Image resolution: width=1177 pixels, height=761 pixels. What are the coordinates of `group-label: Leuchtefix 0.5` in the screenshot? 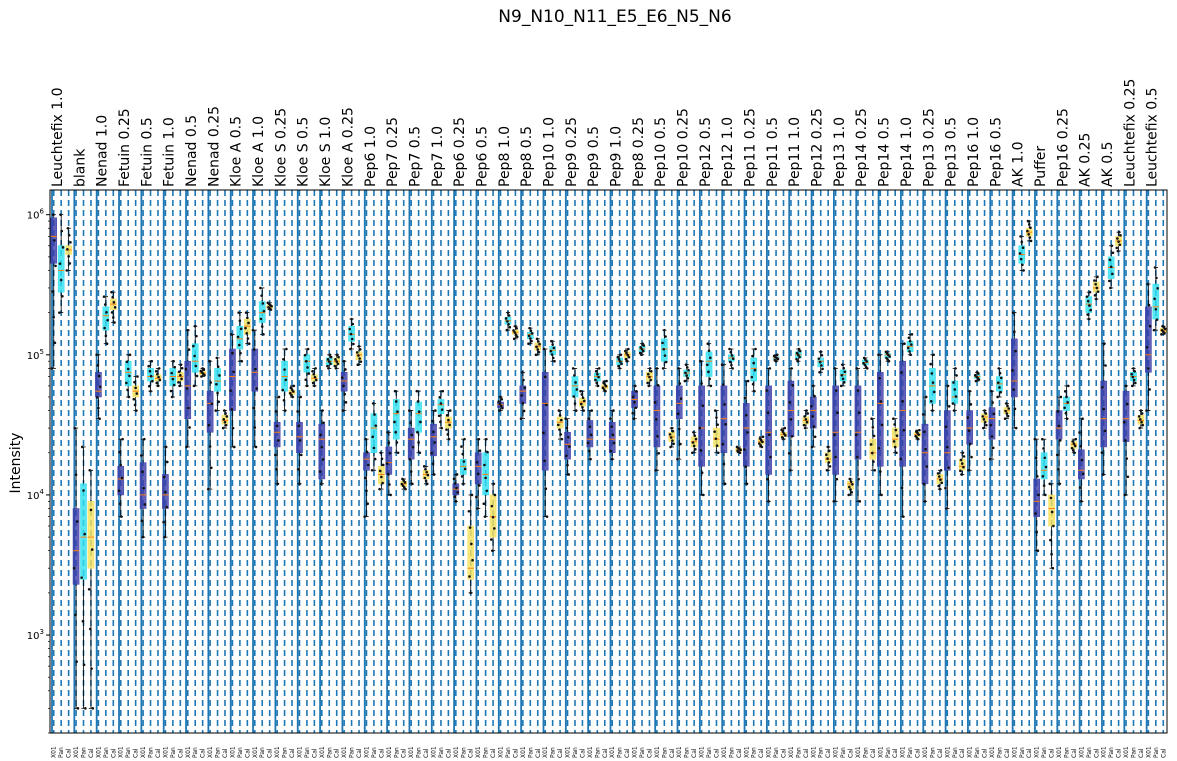 It's located at (1153, 137).